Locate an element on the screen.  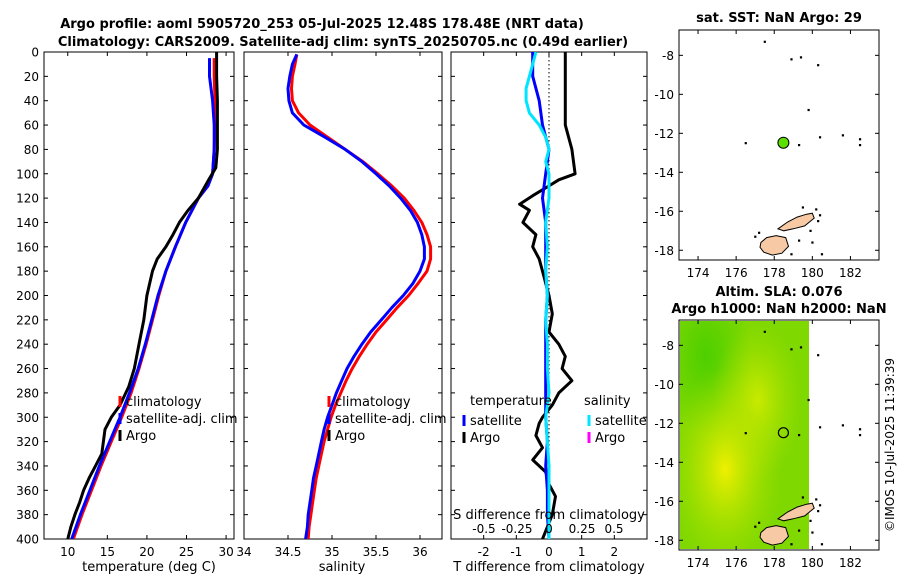
series-line-climatology is located at coordinates (361, 296).